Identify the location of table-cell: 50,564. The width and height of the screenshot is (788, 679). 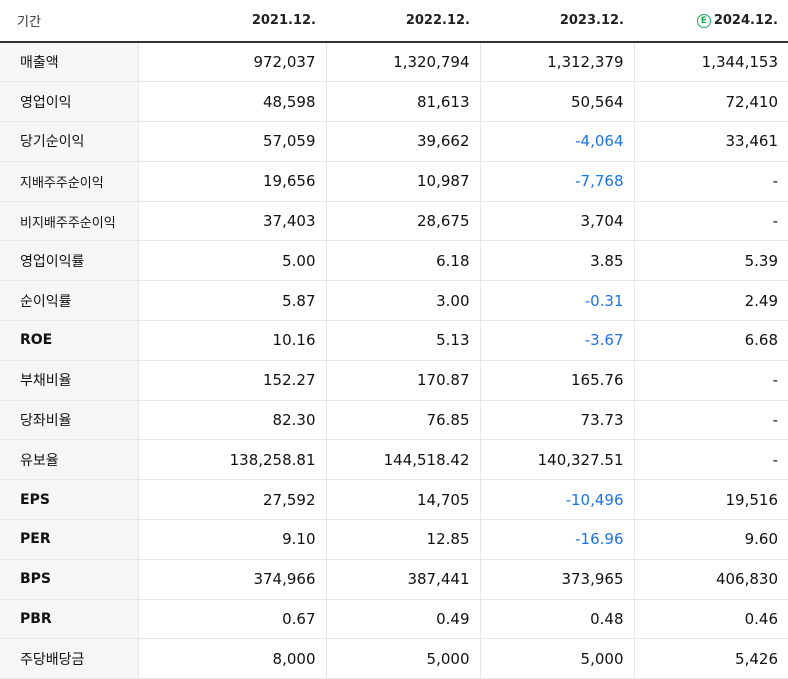
(556, 102).